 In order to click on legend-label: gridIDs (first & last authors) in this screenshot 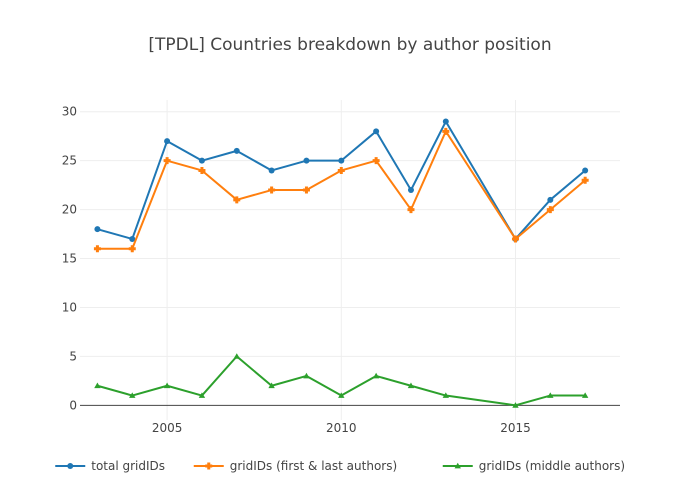, I will do `click(313, 466)`.